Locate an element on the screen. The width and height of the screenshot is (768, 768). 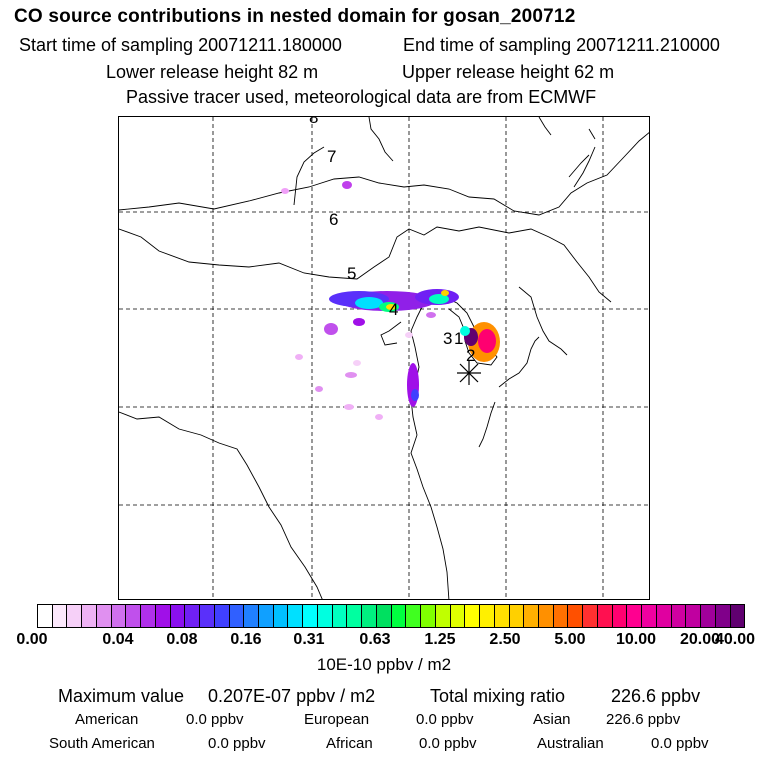
colorbar-tick: 40.00 is located at coordinates (735, 639).